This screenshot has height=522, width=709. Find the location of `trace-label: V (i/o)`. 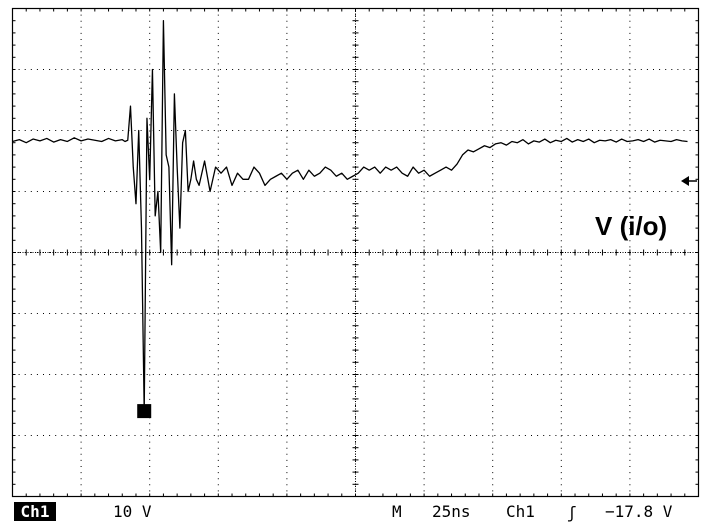

trace-label: V (i/o) is located at coordinates (631, 226).